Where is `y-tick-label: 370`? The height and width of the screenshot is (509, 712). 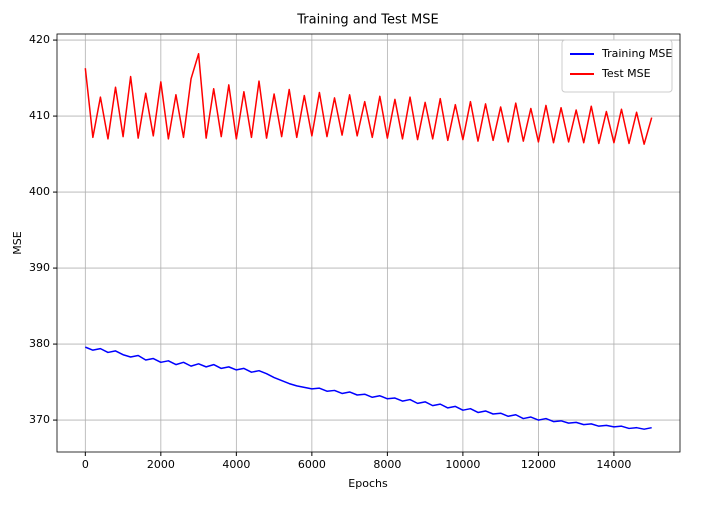
y-tick-label: 370 is located at coordinates (39, 419).